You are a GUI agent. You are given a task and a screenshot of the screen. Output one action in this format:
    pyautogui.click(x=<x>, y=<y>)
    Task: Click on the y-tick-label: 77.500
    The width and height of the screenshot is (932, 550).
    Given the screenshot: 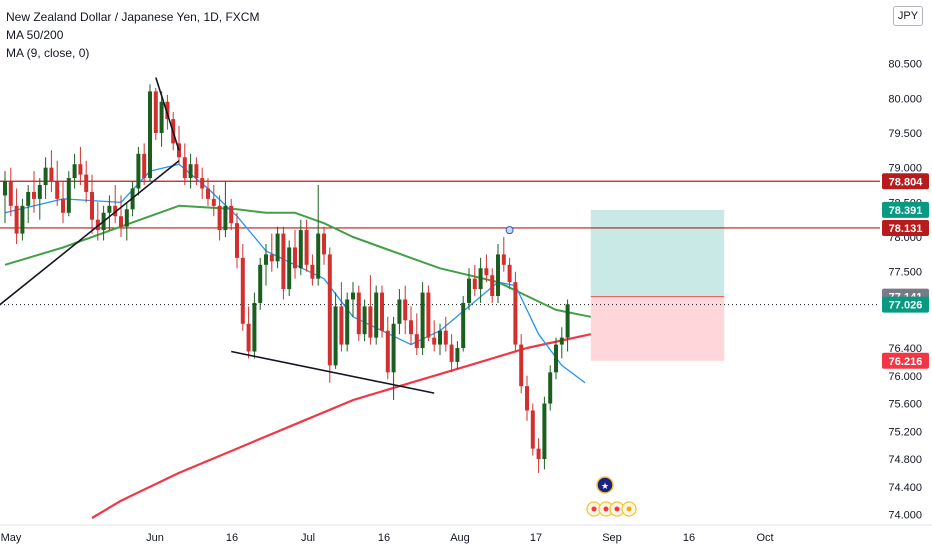 What is the action you would take?
    pyautogui.click(x=905, y=273)
    